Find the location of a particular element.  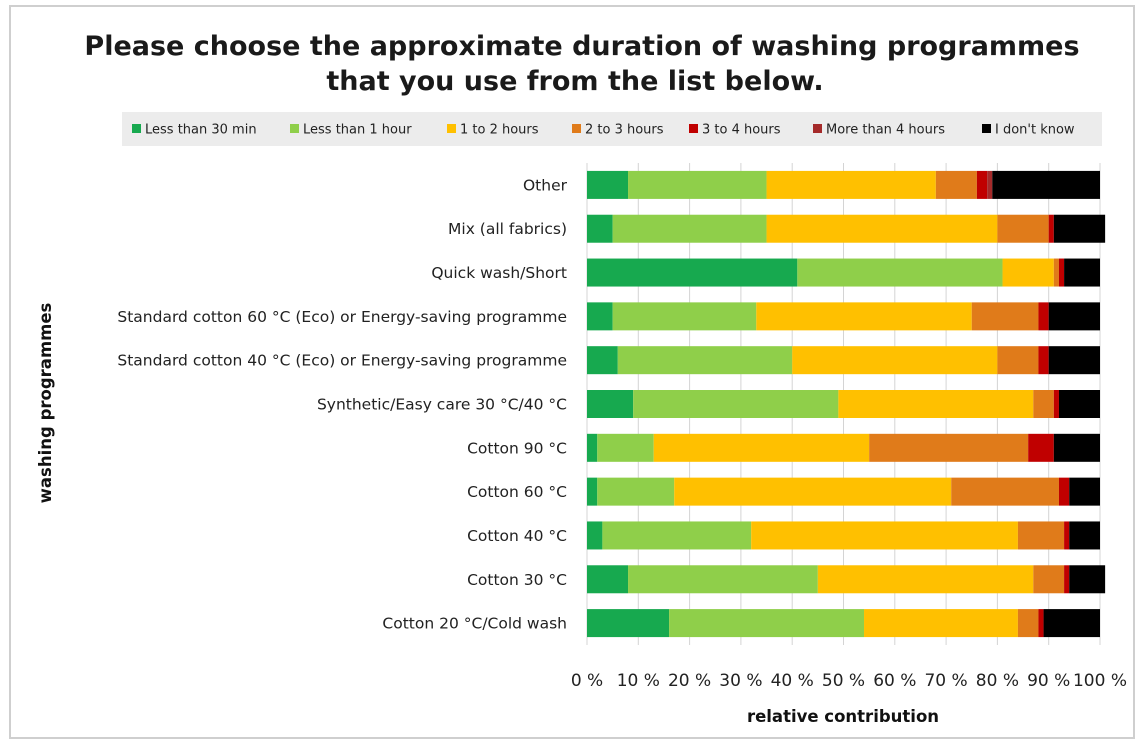

x-tick-label: 100 % is located at coordinates (1100, 681).